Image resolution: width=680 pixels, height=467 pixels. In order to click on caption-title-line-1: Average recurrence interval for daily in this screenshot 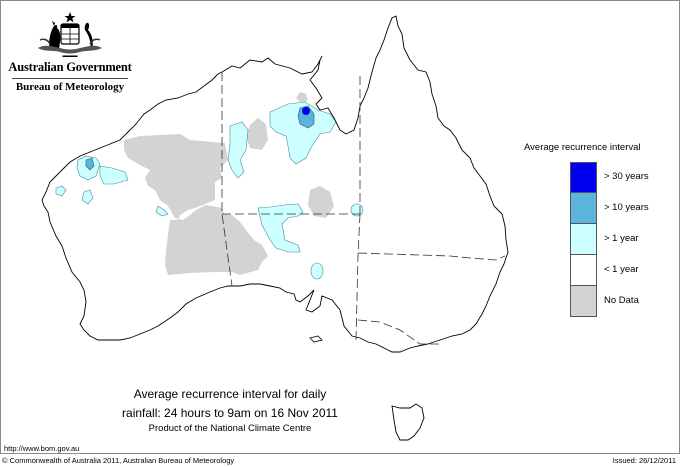, I will do `click(230, 394)`.